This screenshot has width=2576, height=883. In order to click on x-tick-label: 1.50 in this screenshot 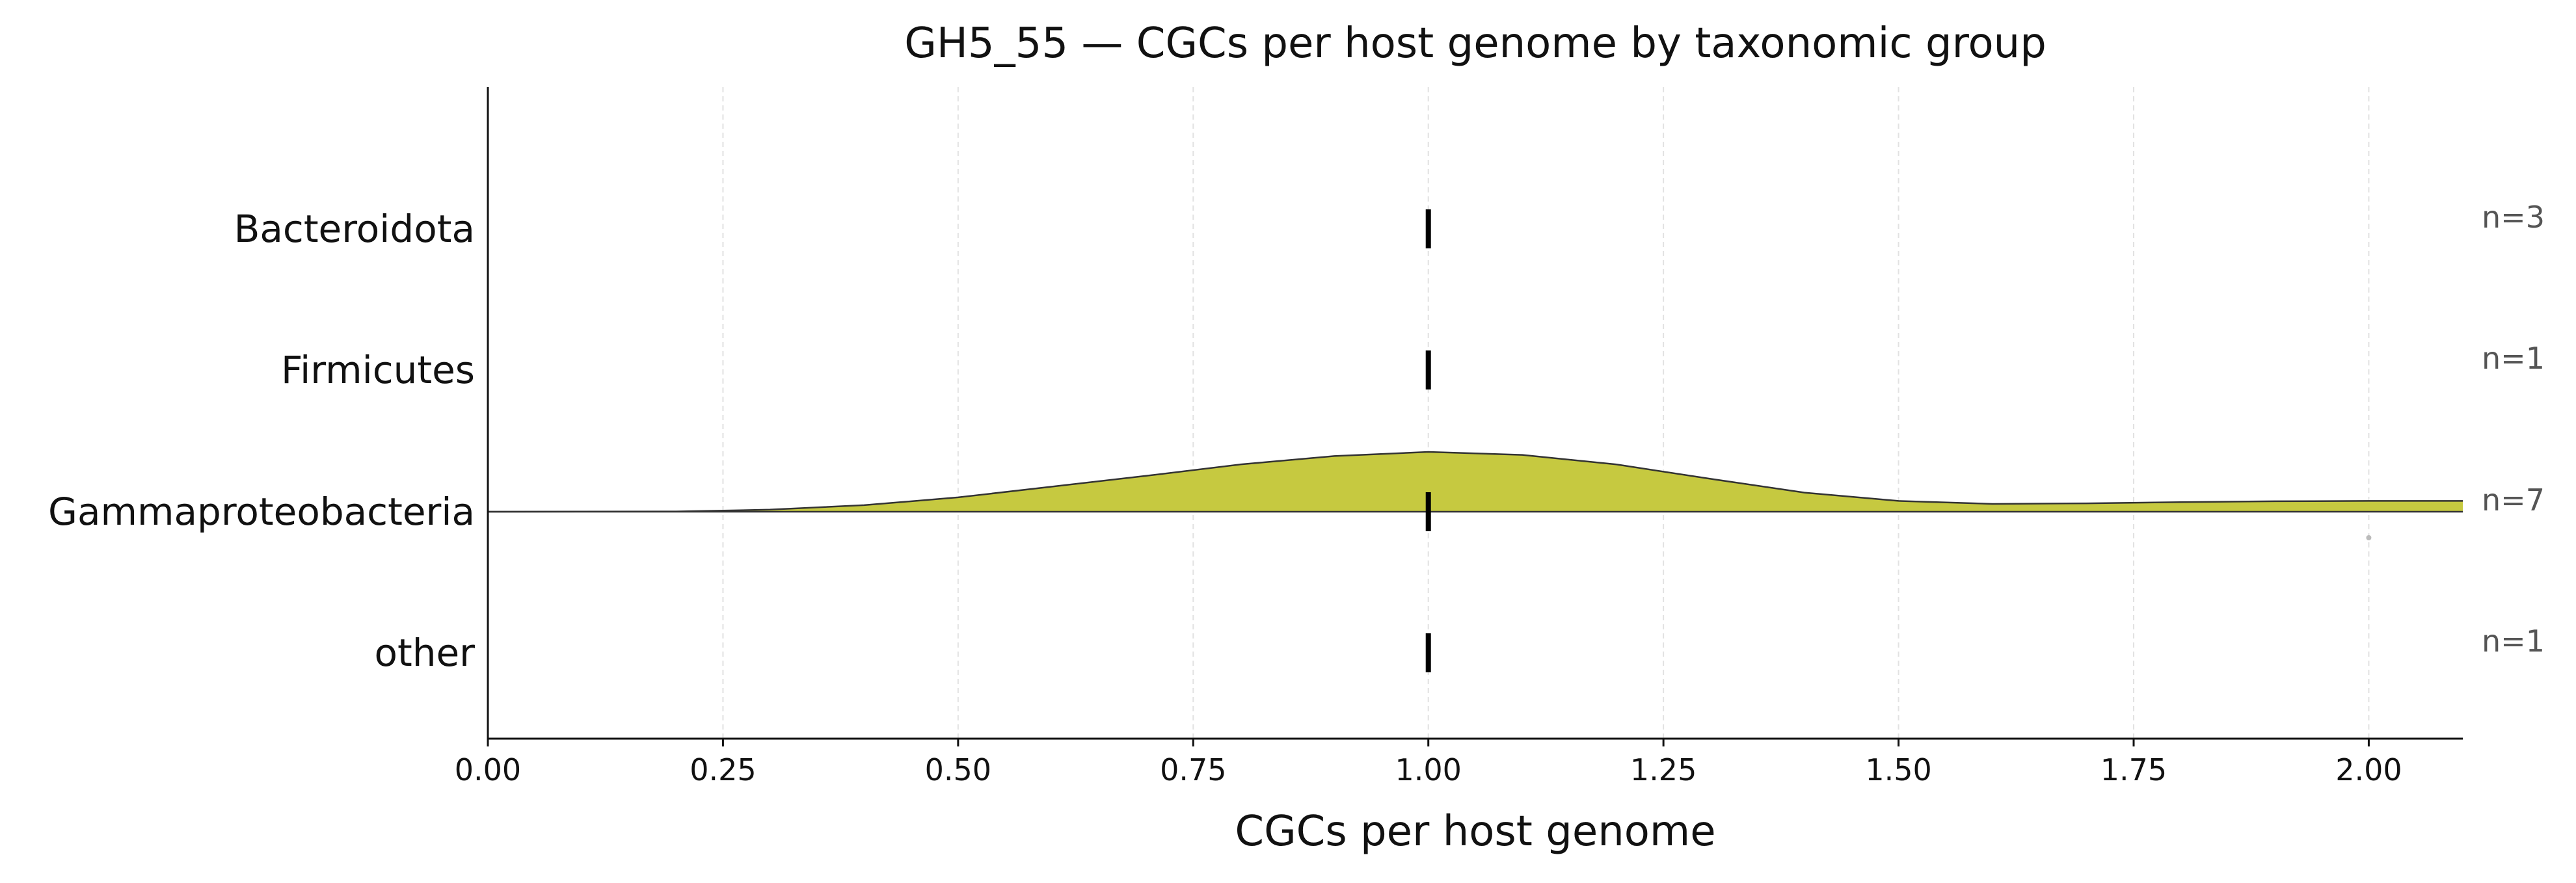, I will do `click(1898, 769)`.